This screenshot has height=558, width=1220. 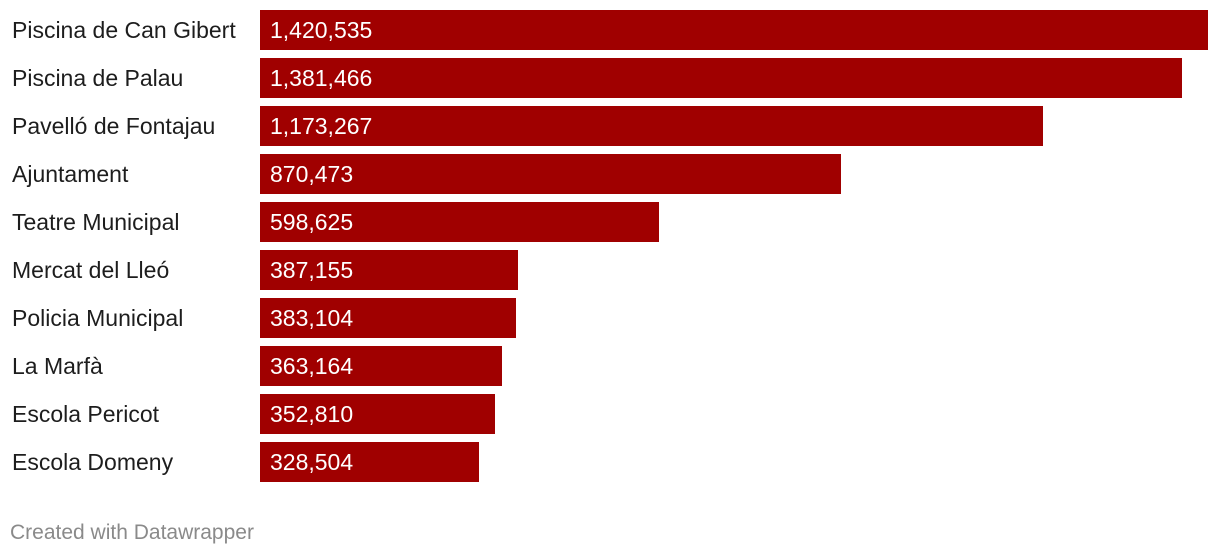 I want to click on bar-value-label: 1,173,267, so click(x=321, y=126).